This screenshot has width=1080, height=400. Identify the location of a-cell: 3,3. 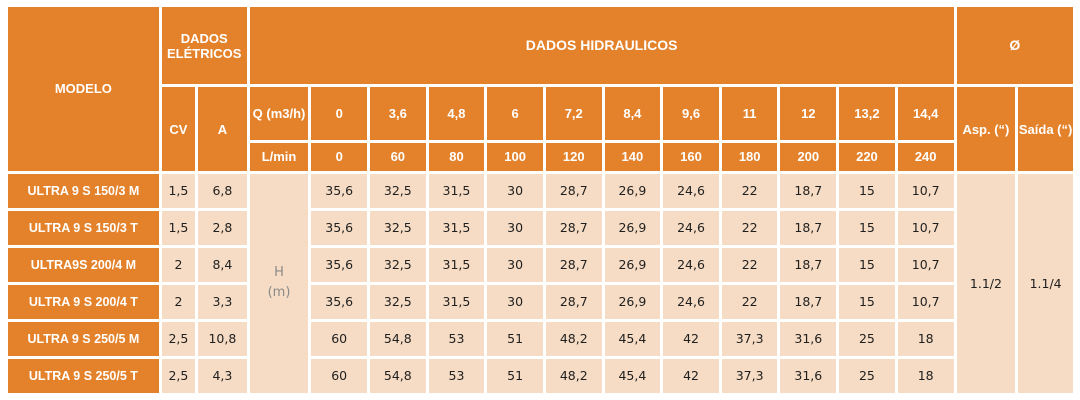
(222, 301).